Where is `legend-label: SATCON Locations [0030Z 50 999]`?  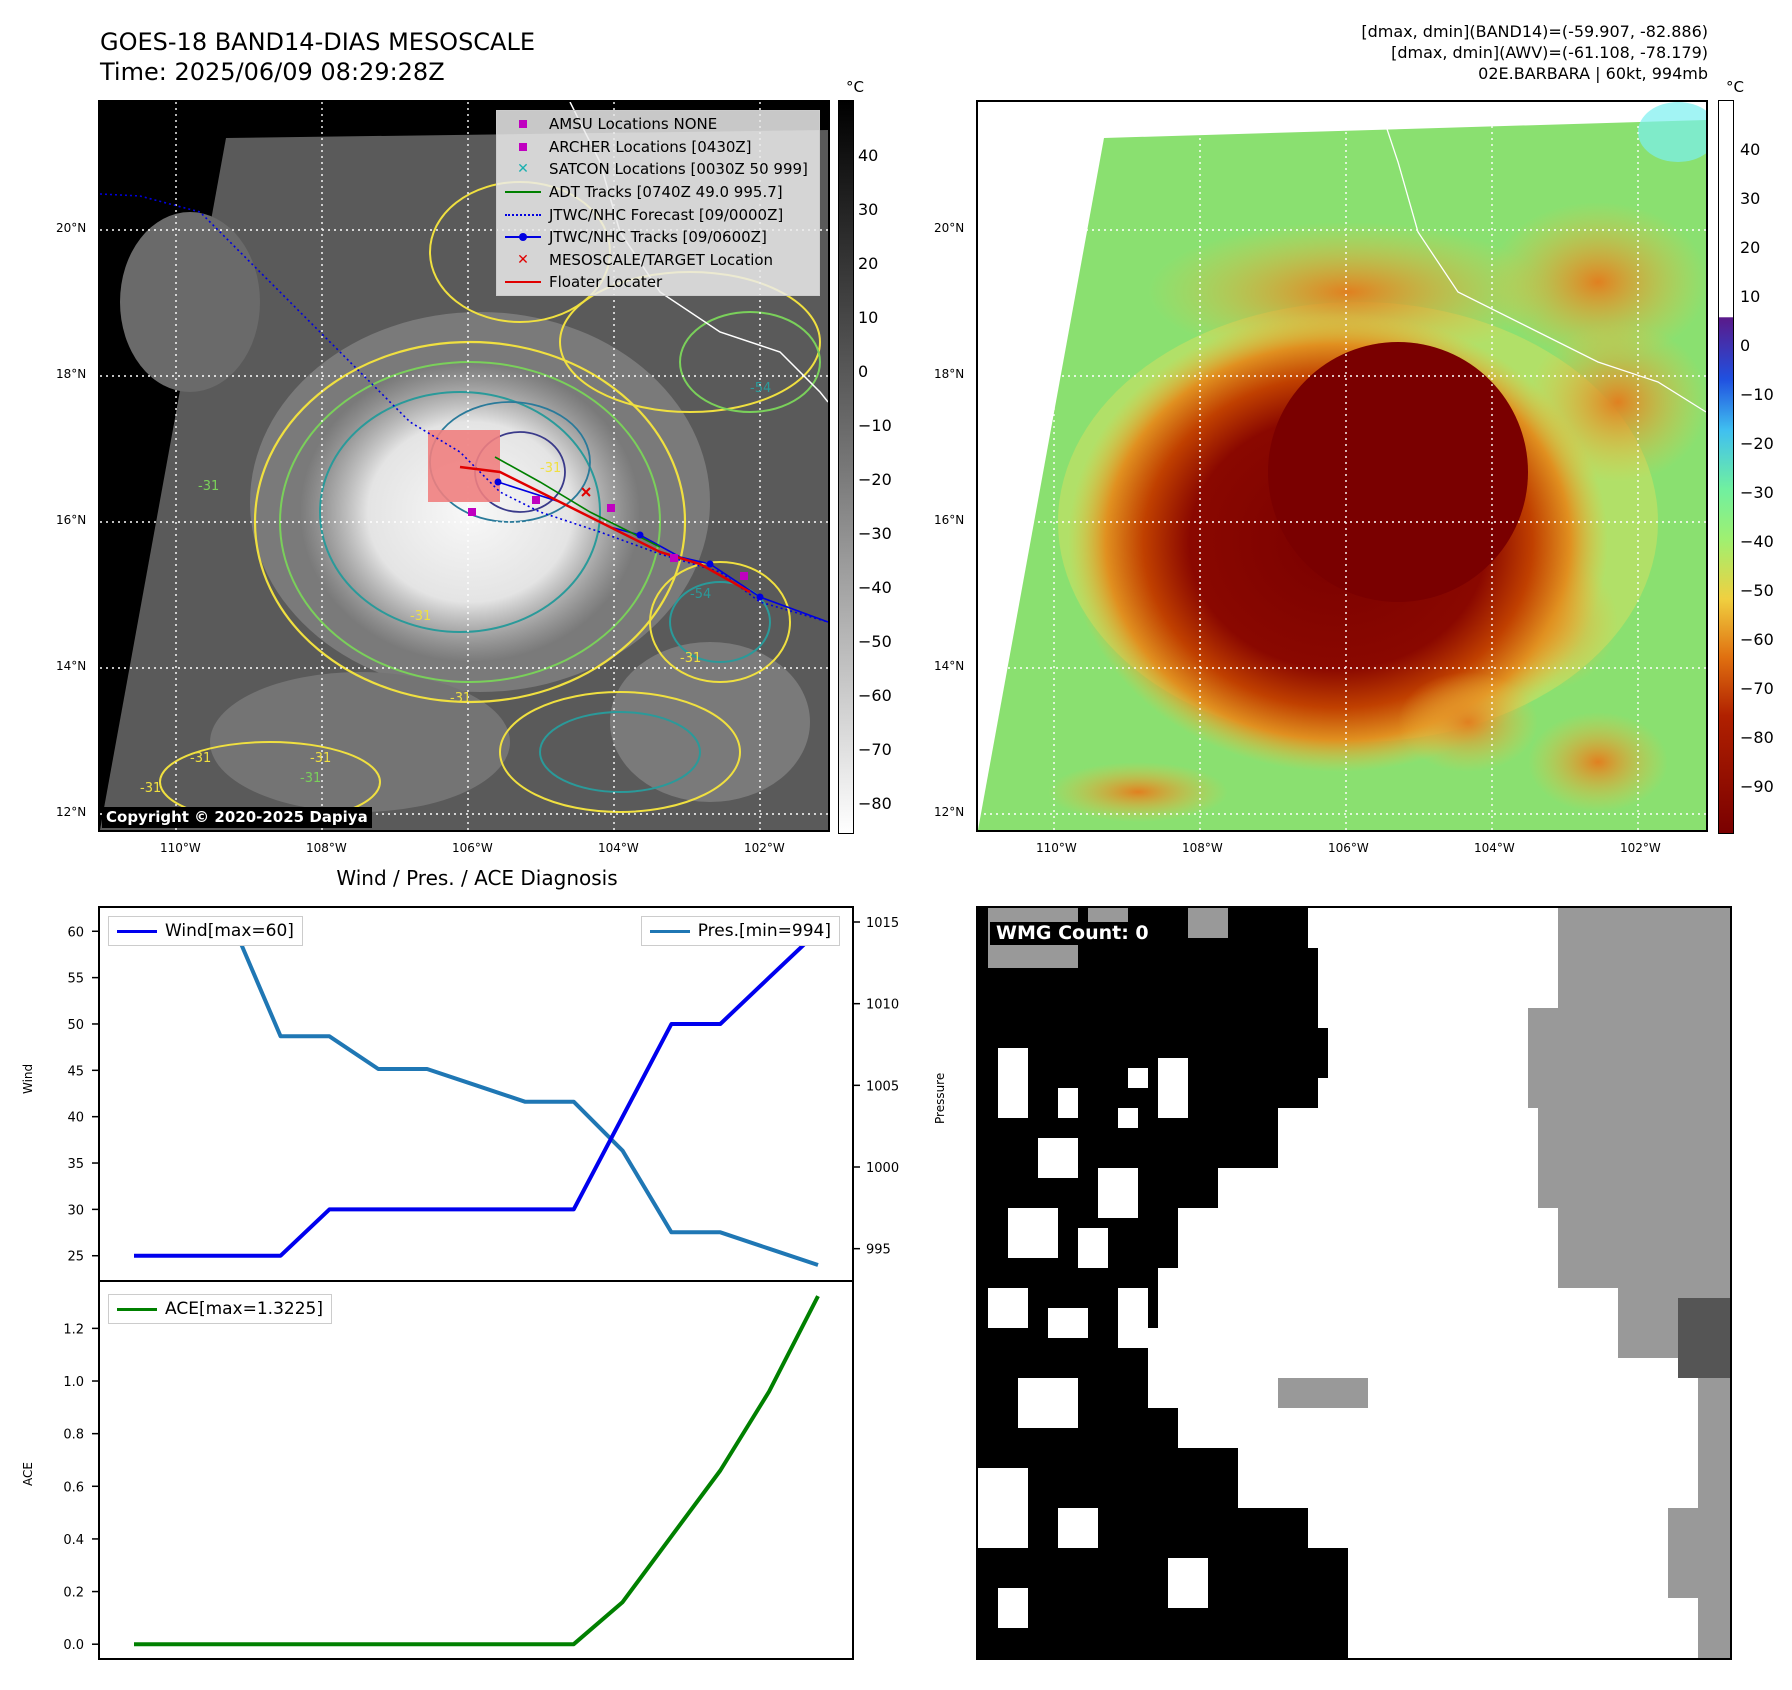
legend-label: SATCON Locations [0030Z 50 999] is located at coordinates (678, 169).